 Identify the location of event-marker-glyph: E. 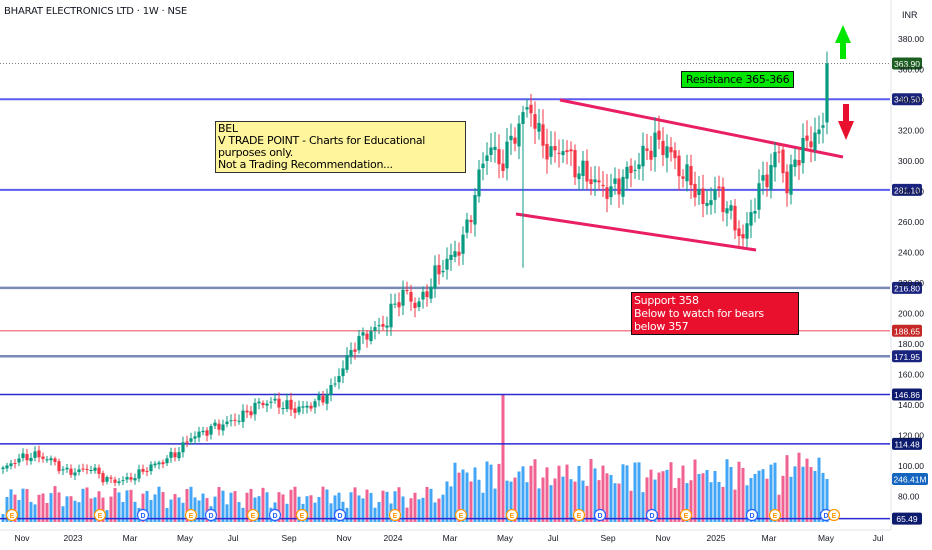
(12, 516).